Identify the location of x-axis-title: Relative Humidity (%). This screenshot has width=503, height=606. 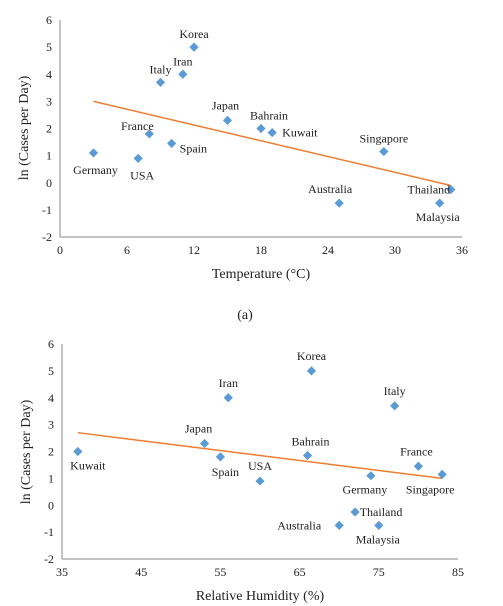
(260, 596).